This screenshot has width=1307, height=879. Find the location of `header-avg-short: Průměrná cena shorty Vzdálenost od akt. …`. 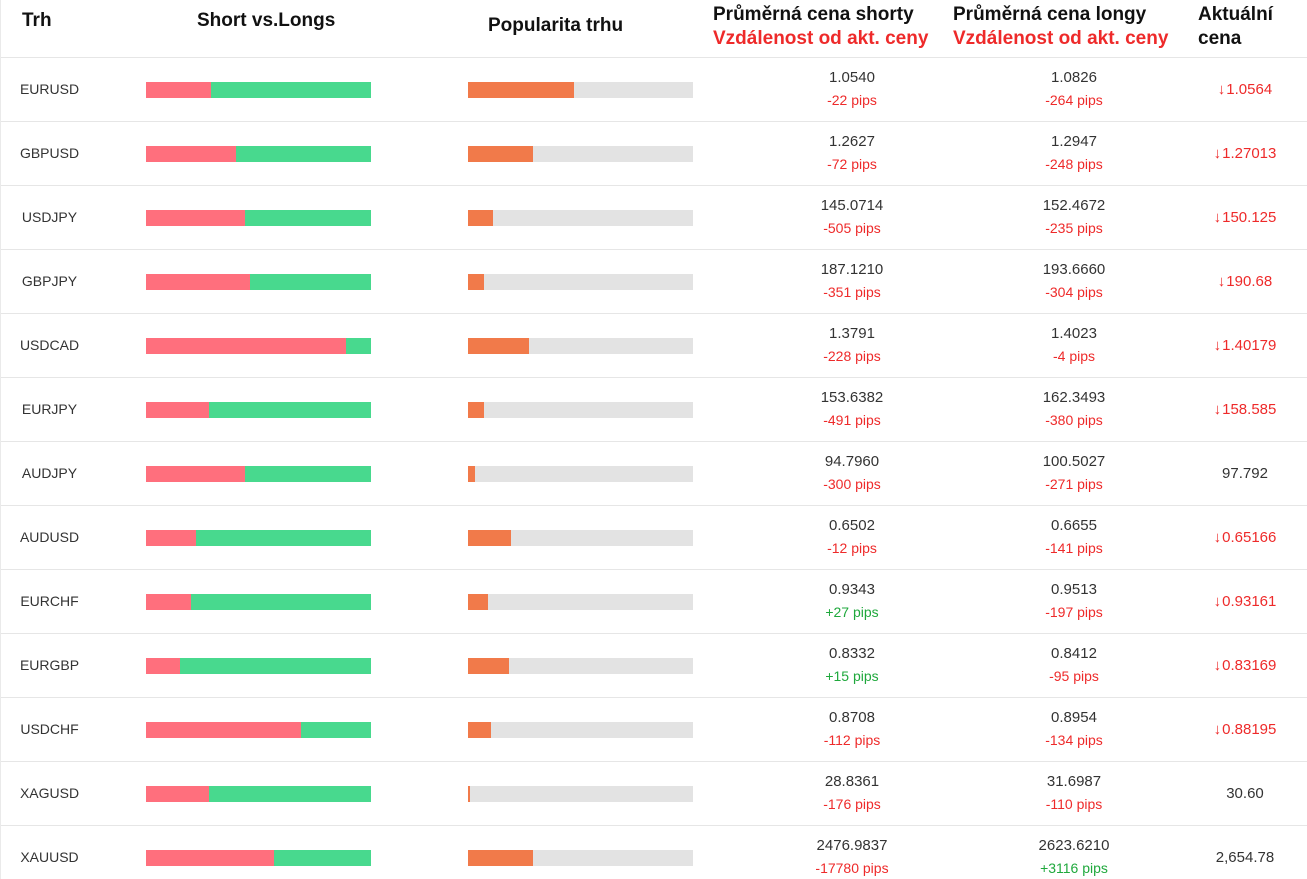

header-avg-short: Průměrná cena shorty Vzdálenost od akt. … is located at coordinates (820, 27).